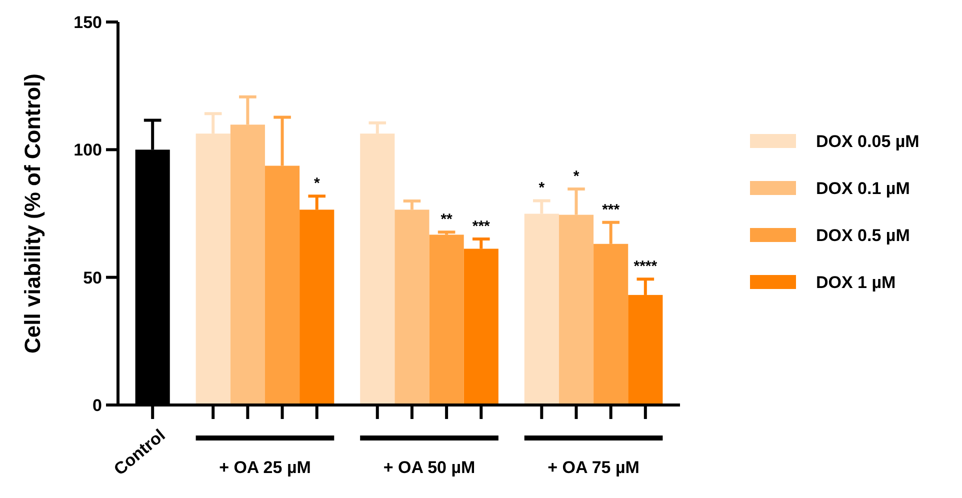  Describe the element at coordinates (863, 235) in the screenshot. I see `legend-label: DOX 0.5 µM` at that location.